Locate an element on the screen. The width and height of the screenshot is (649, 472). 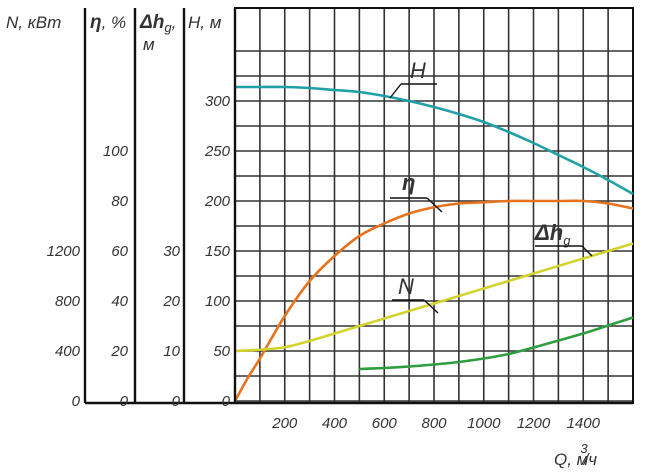
x-axis-title-sup: 3 is located at coordinates (584, 448).